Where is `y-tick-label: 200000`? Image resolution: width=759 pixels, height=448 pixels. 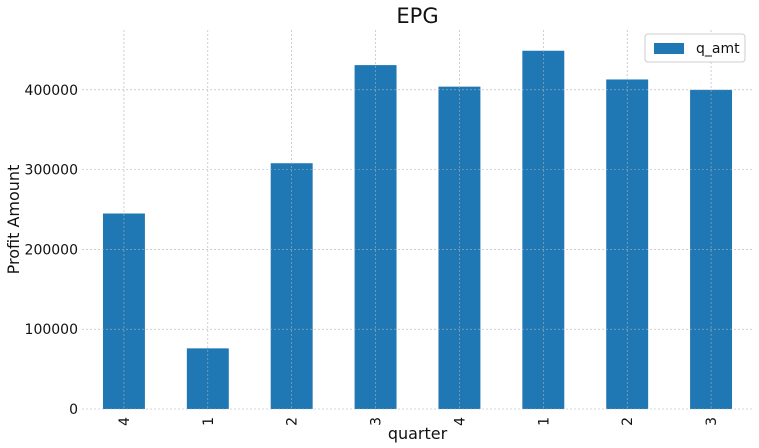
y-tick-label: 200000 is located at coordinates (51, 250).